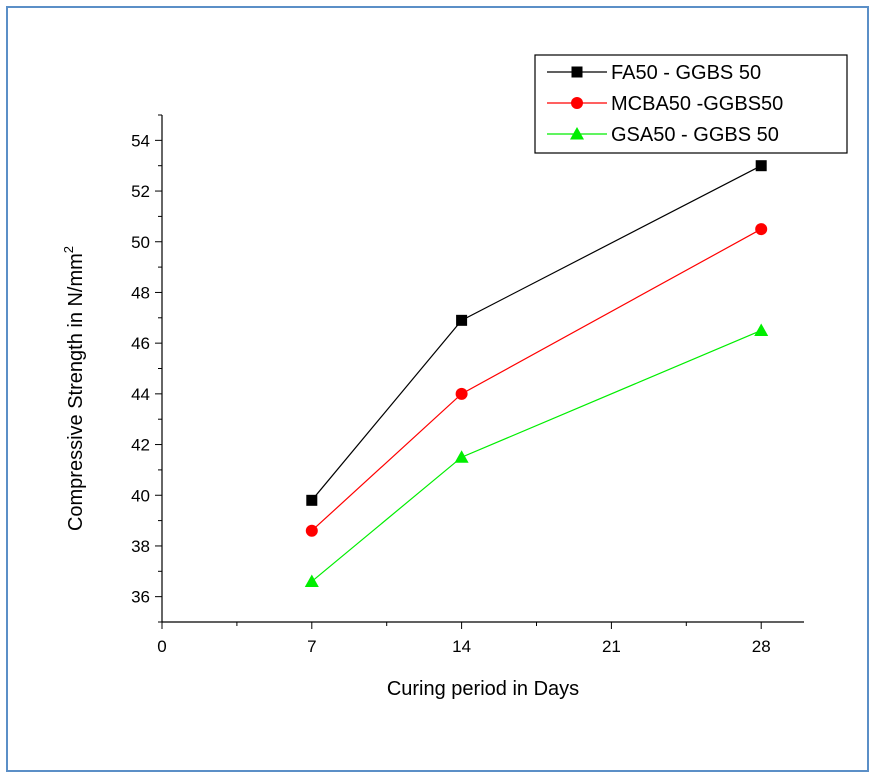 Image resolution: width=877 pixels, height=780 pixels. I want to click on y-tick-label: 42, so click(140, 445).